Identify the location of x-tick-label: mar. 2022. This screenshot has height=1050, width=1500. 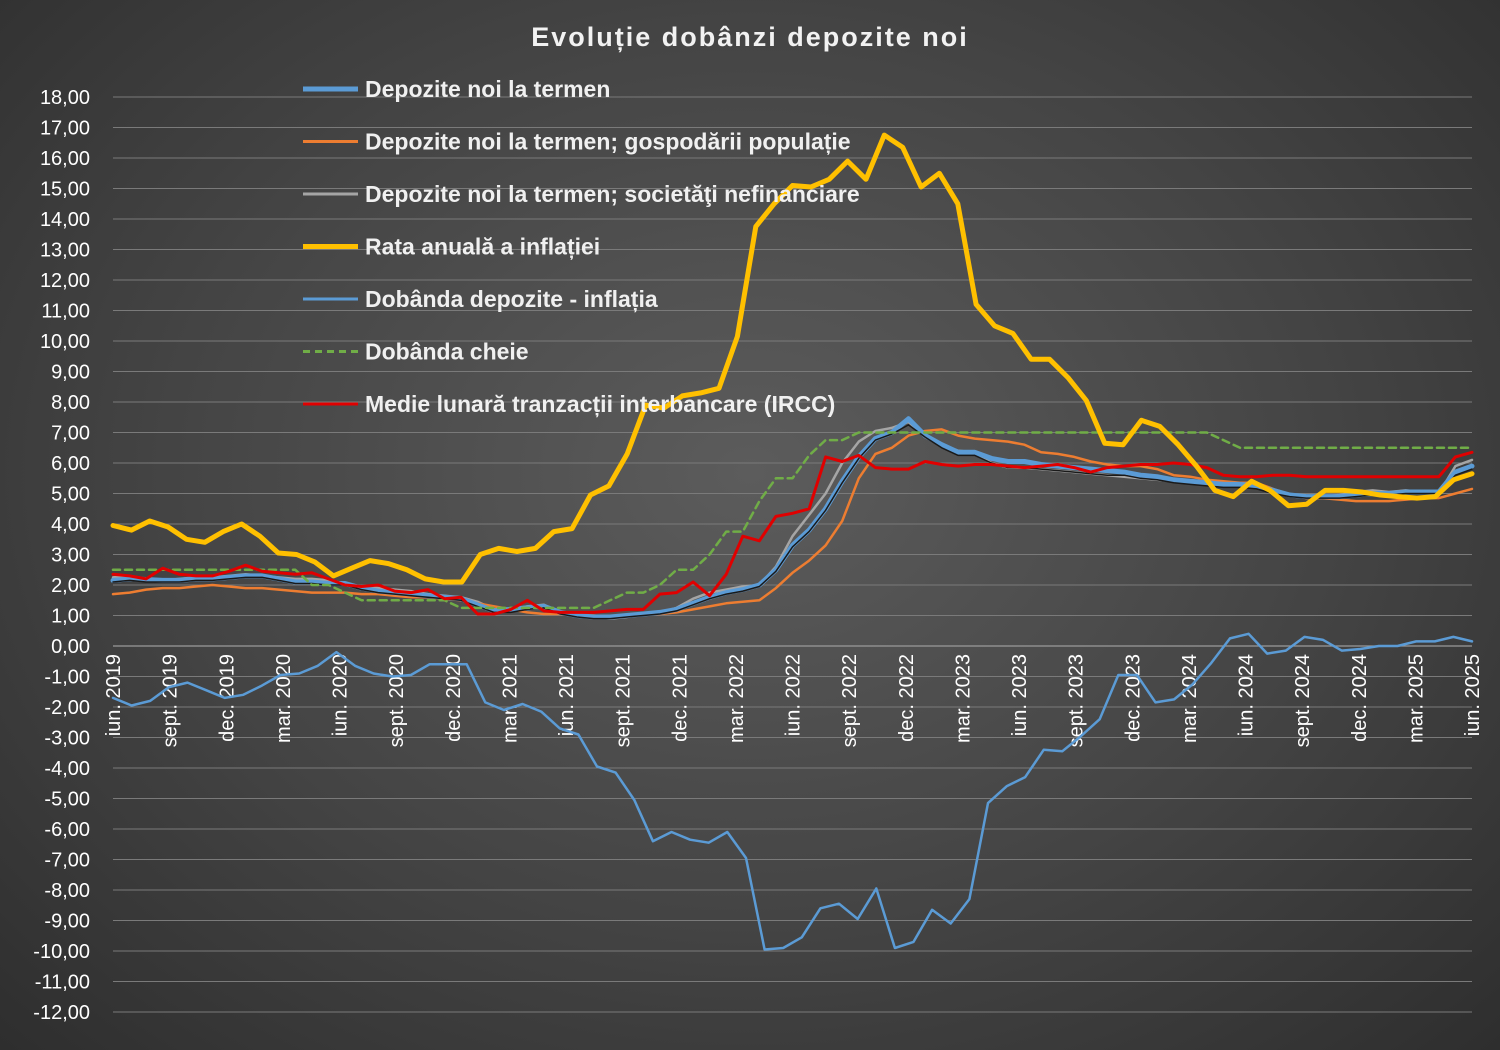
(737, 698).